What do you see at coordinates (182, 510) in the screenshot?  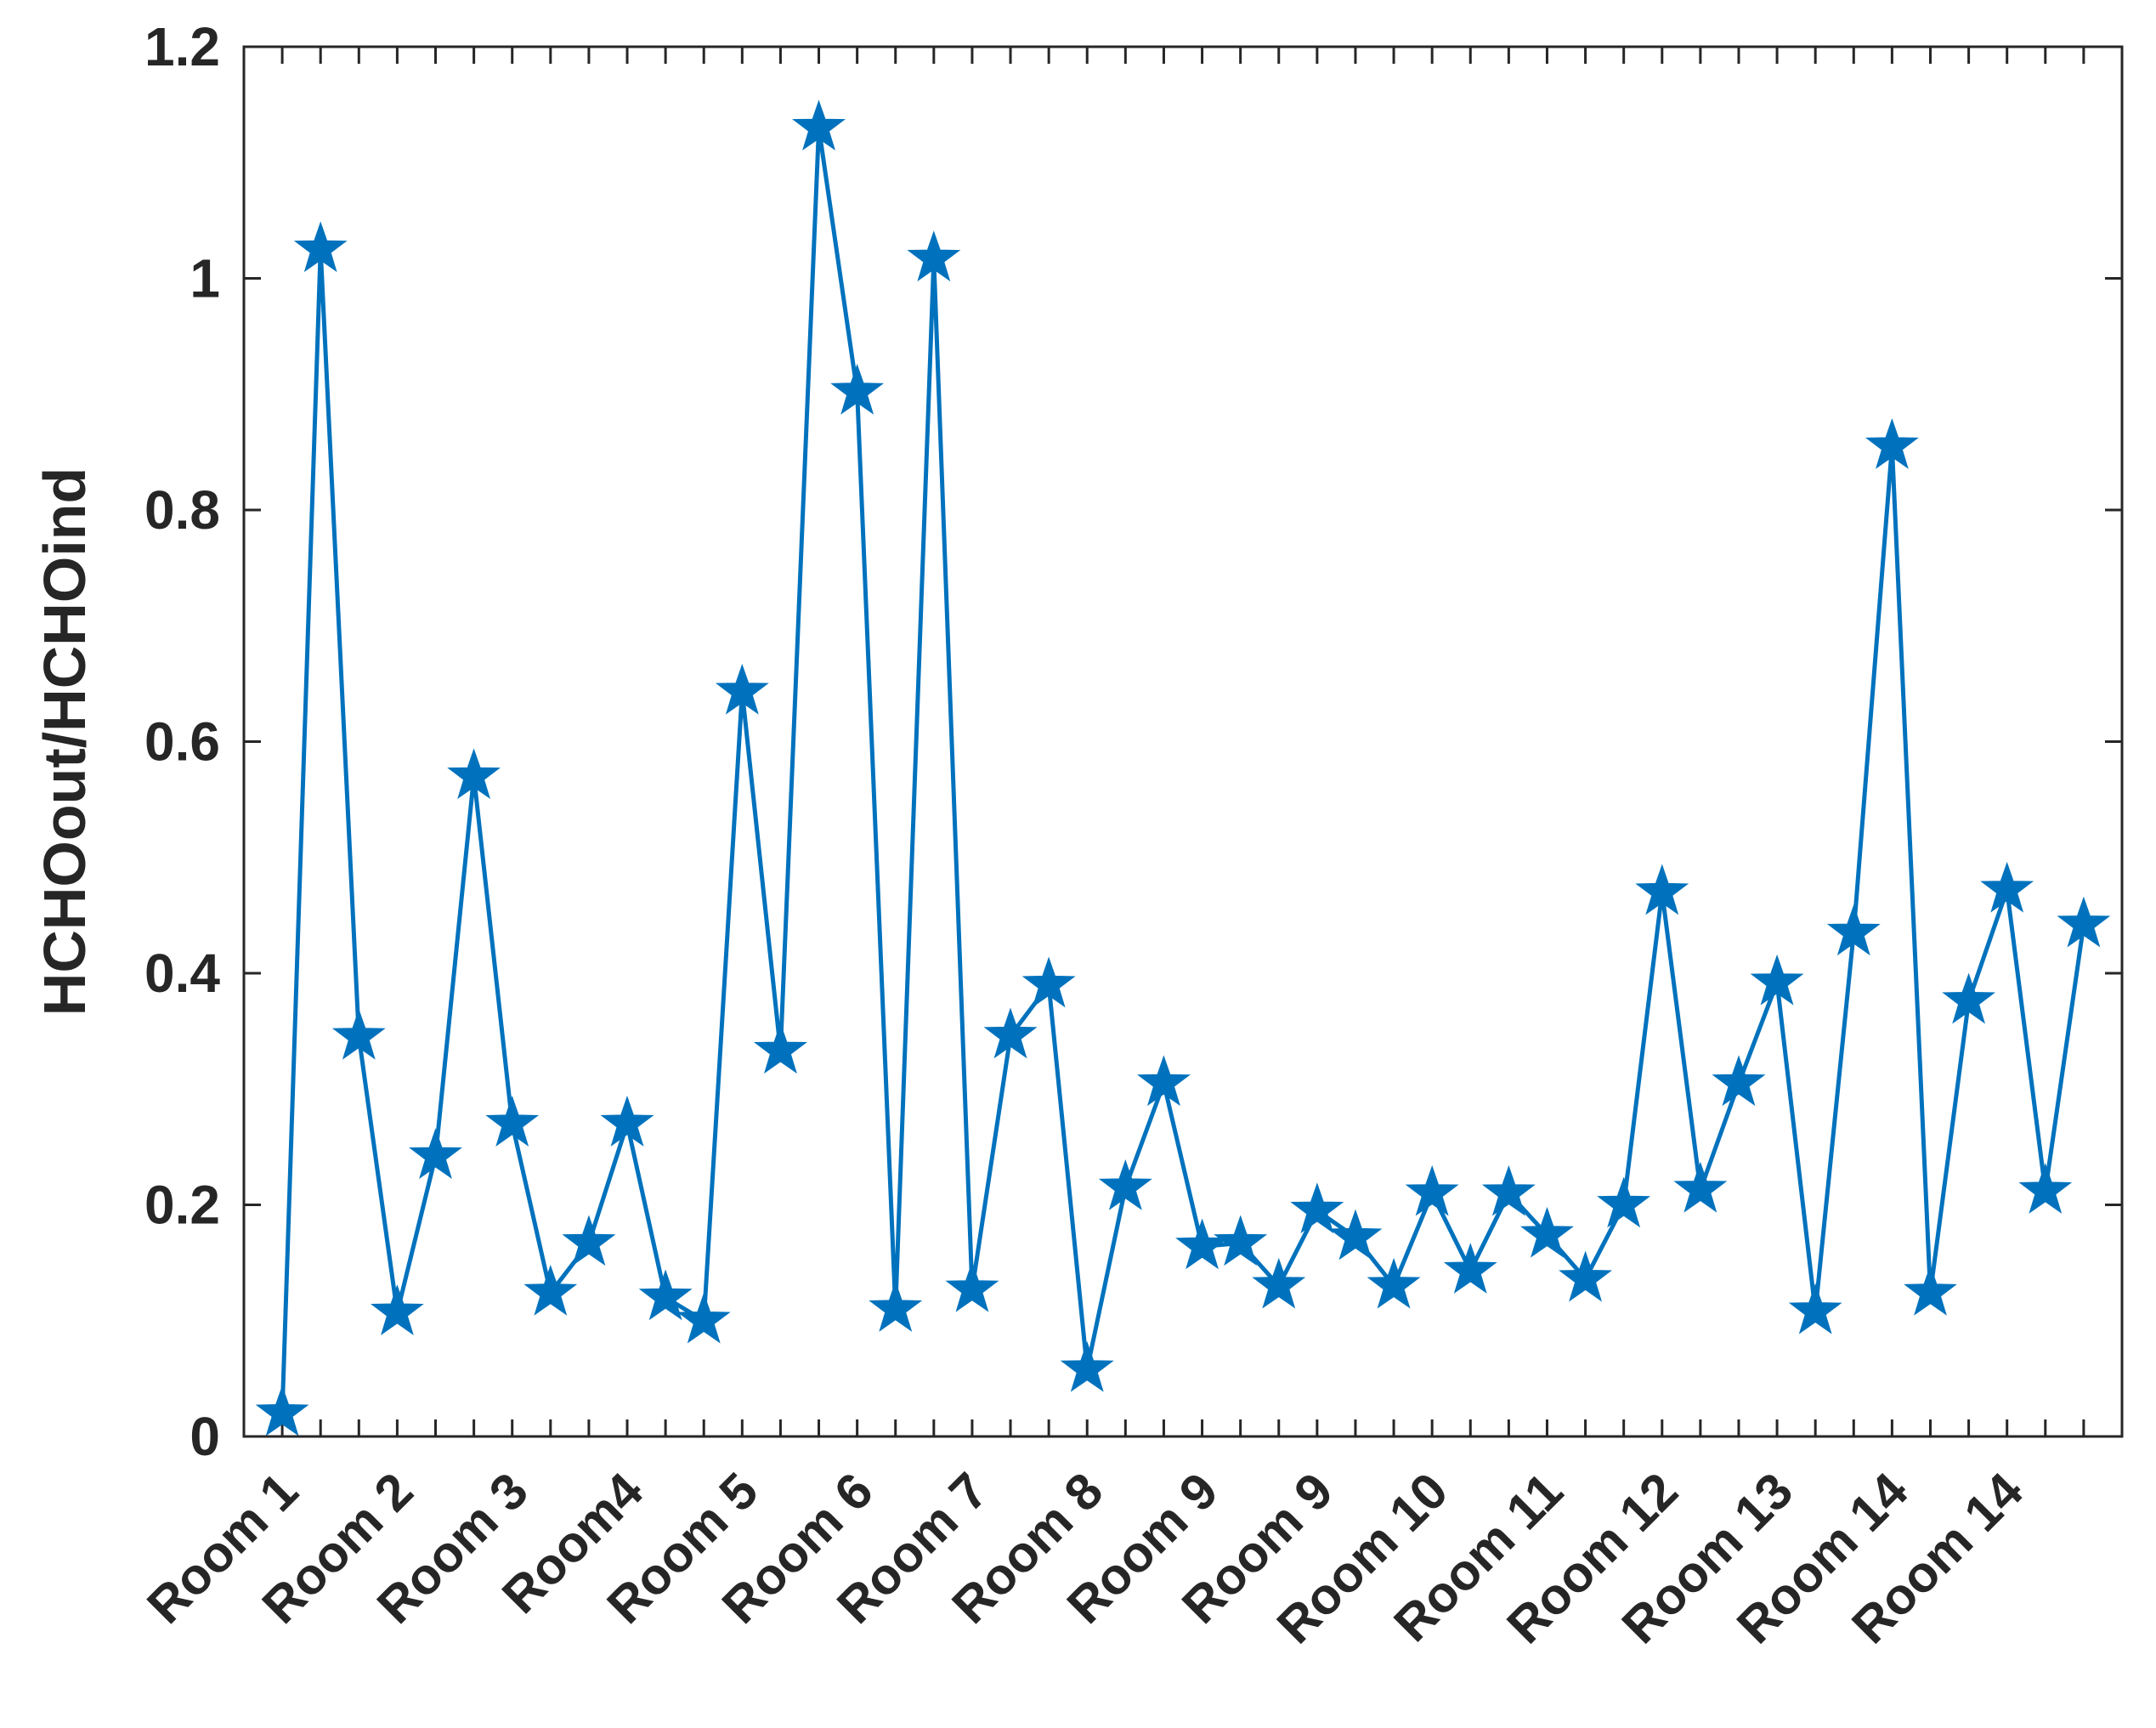 I see `y-tick-label: 0.8` at bounding box center [182, 510].